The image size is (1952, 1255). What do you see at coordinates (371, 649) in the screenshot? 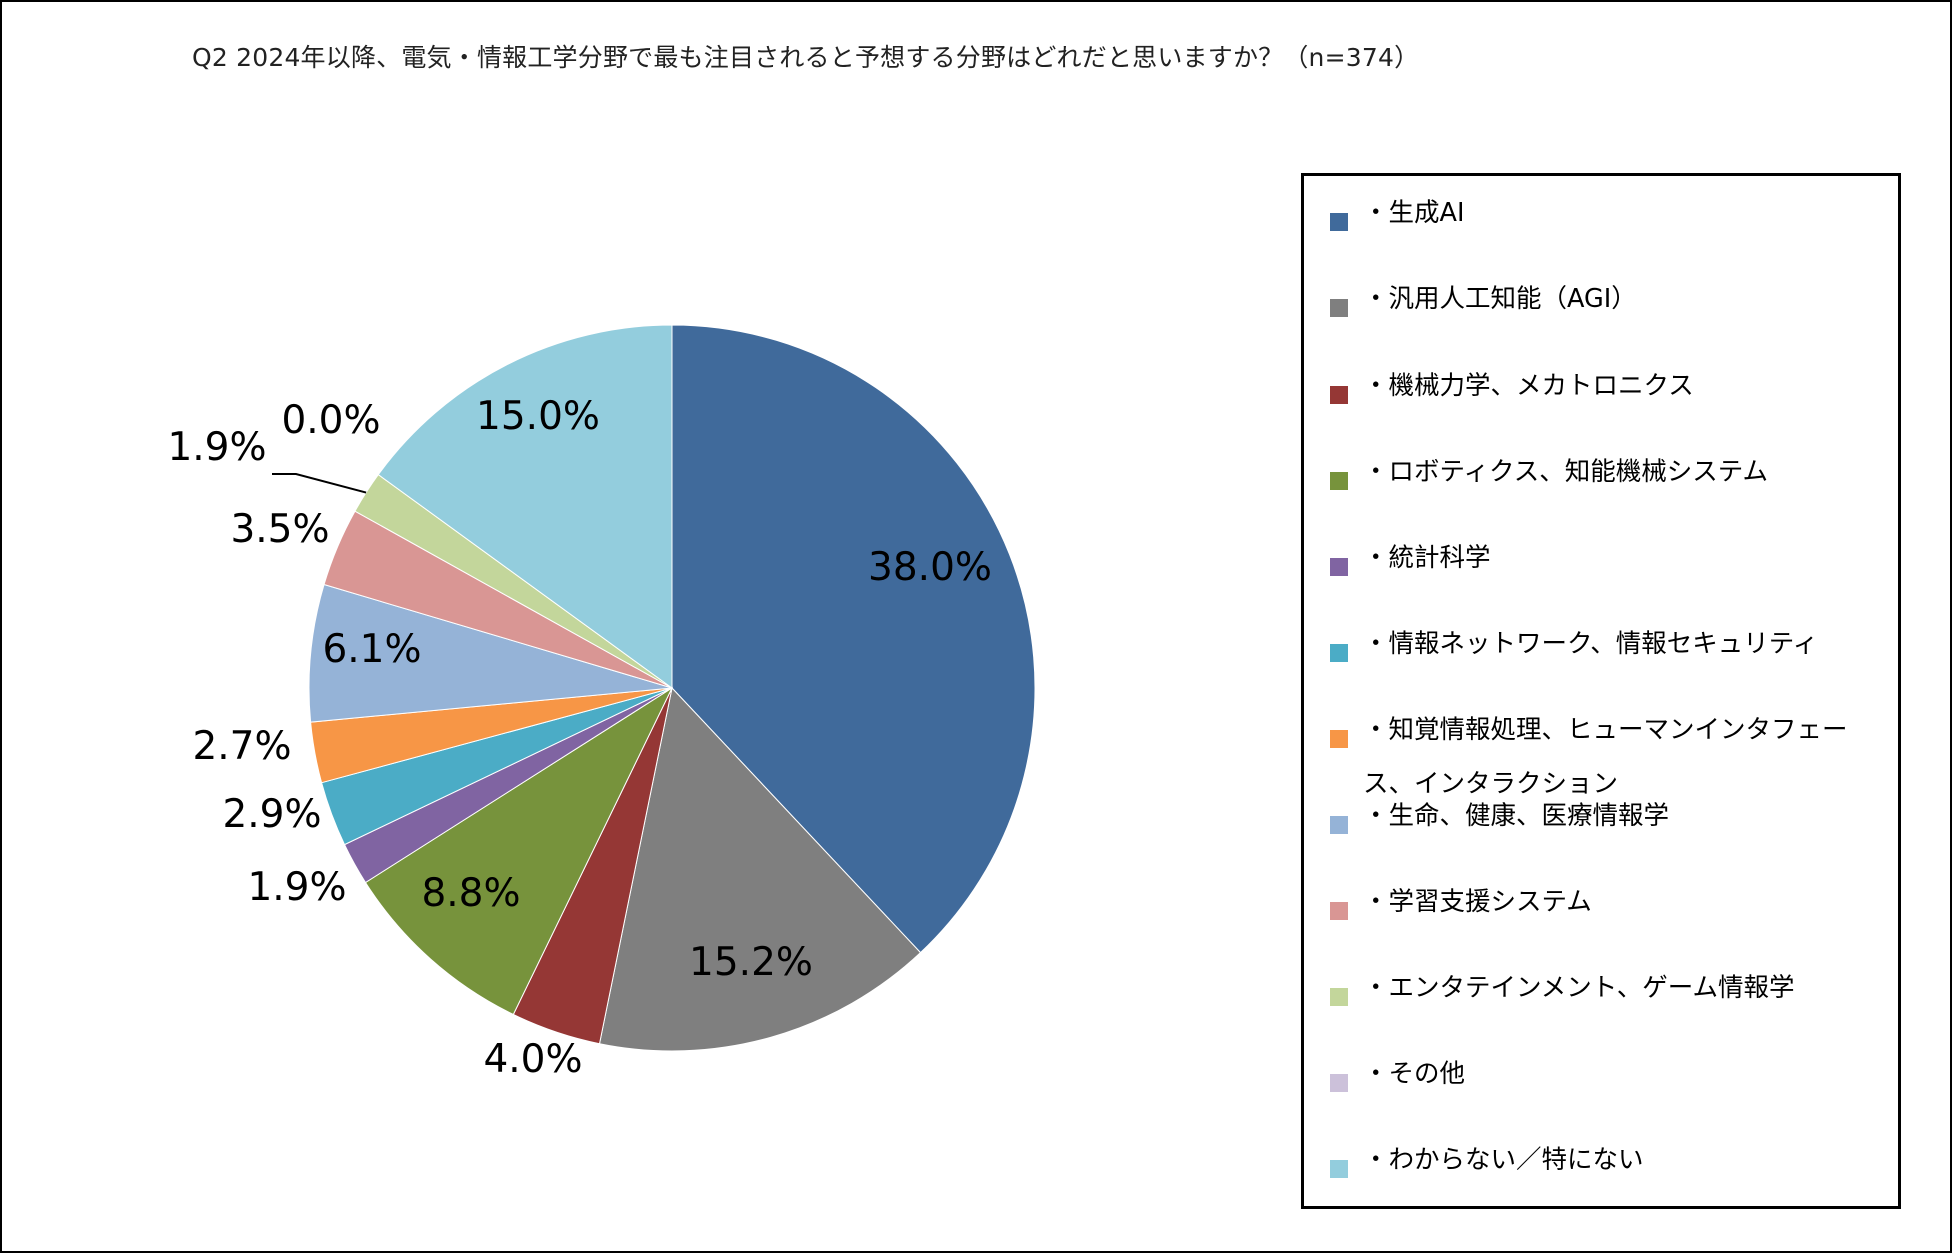
I see `data-label-8: 6.1%` at bounding box center [371, 649].